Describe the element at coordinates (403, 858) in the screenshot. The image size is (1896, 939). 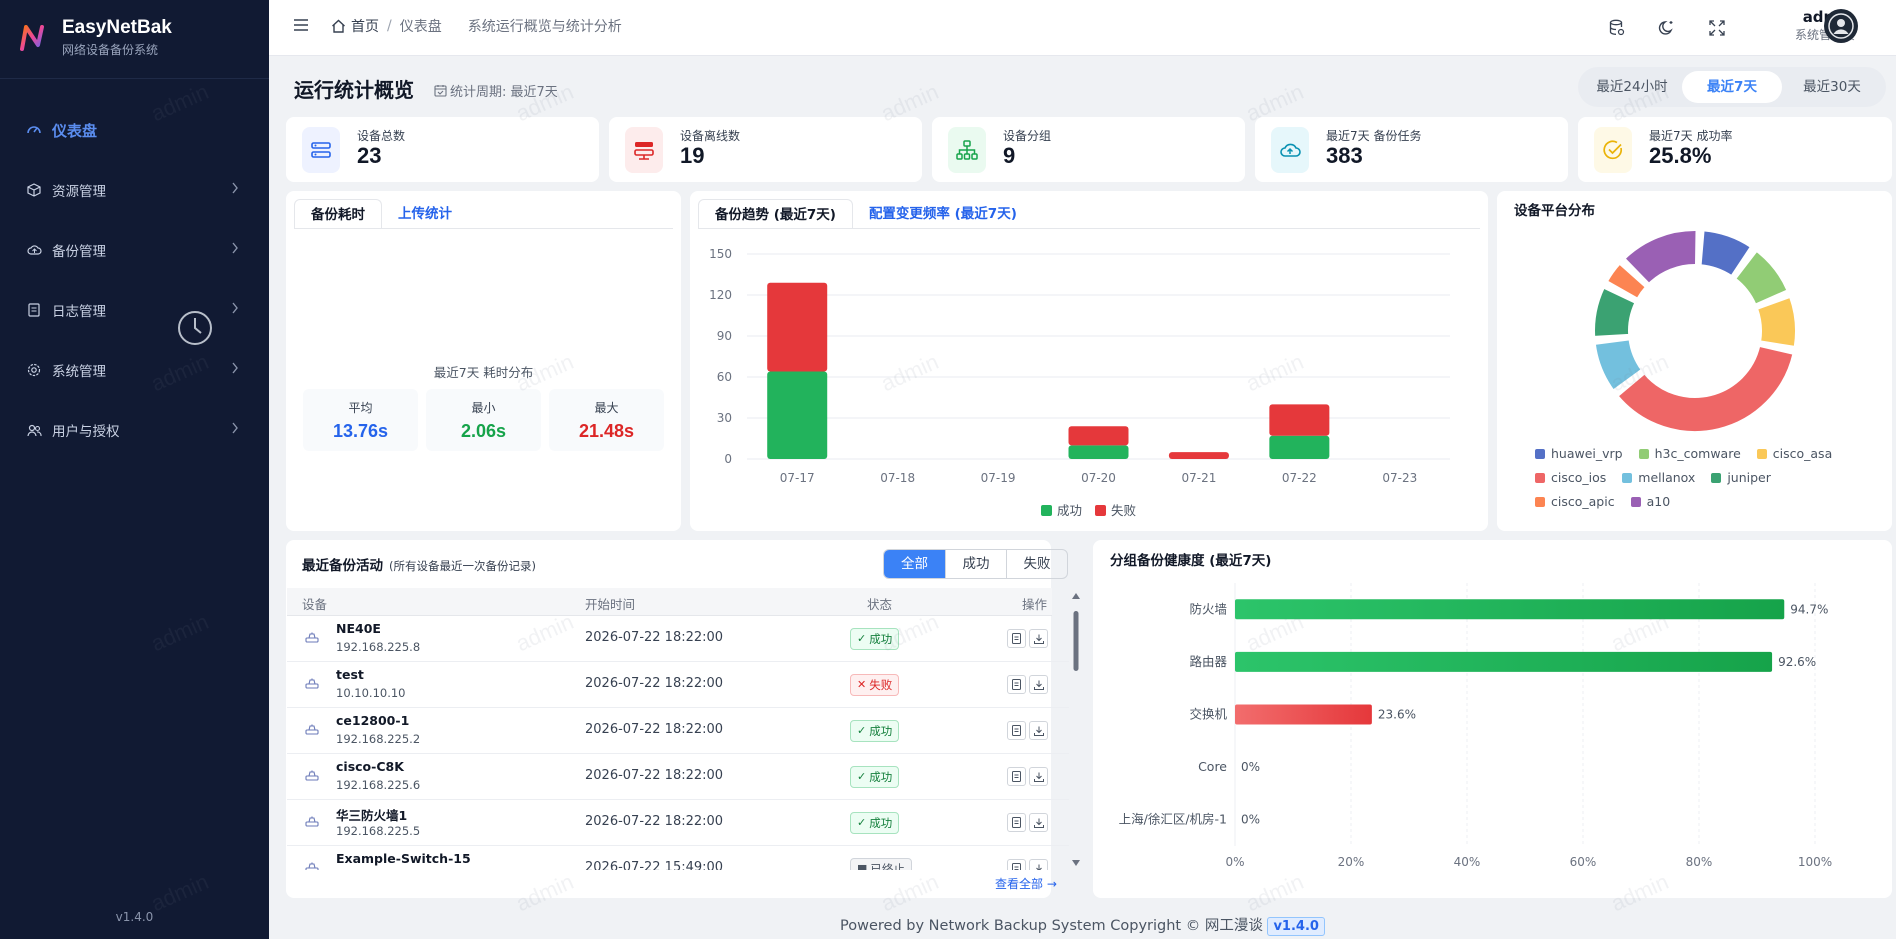
I see `device-name: Example-Switch-15` at that location.